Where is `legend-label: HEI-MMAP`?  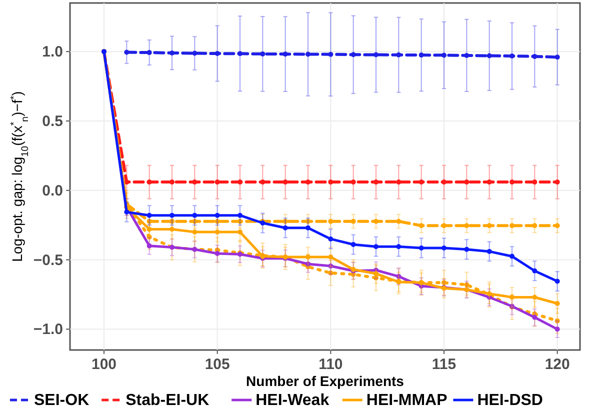
legend-label: HEI-MMAP is located at coordinates (407, 400).